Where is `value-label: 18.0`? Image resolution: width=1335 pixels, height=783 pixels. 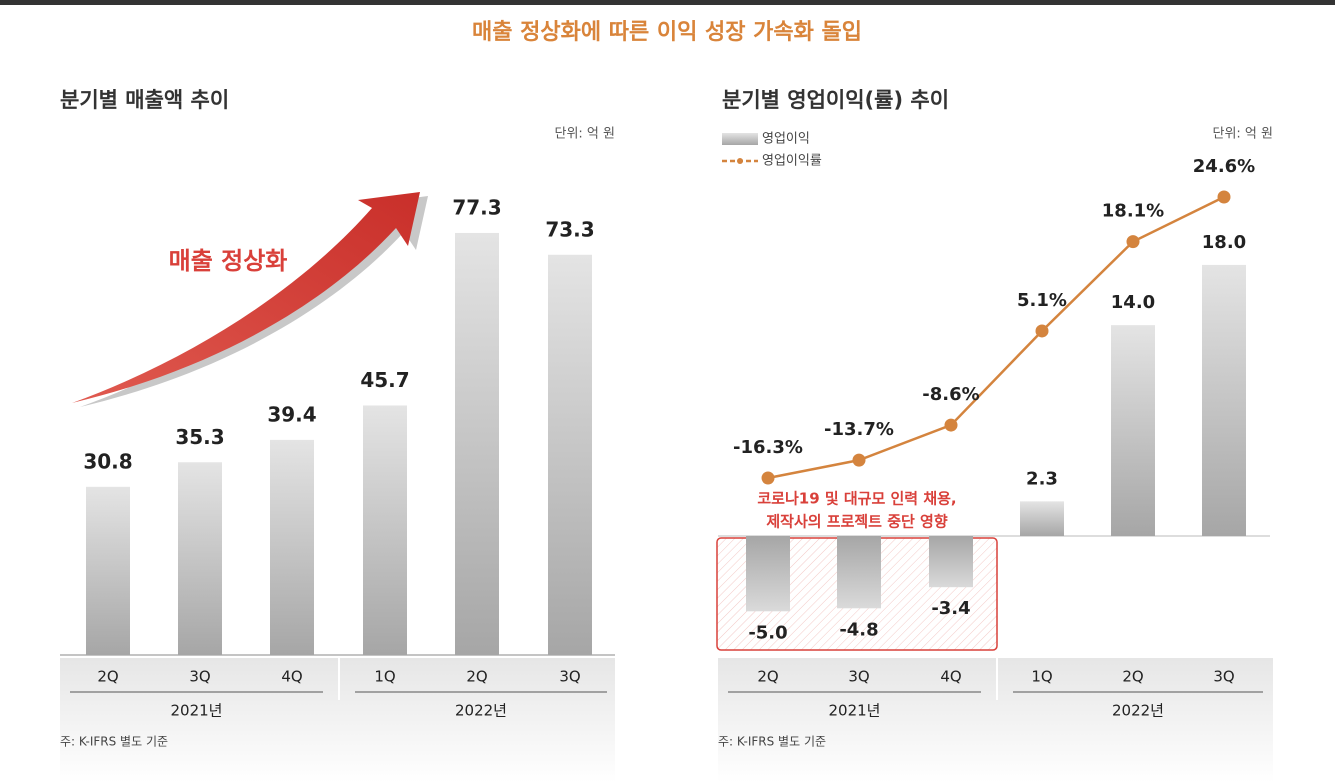 value-label: 18.0 is located at coordinates (1224, 242).